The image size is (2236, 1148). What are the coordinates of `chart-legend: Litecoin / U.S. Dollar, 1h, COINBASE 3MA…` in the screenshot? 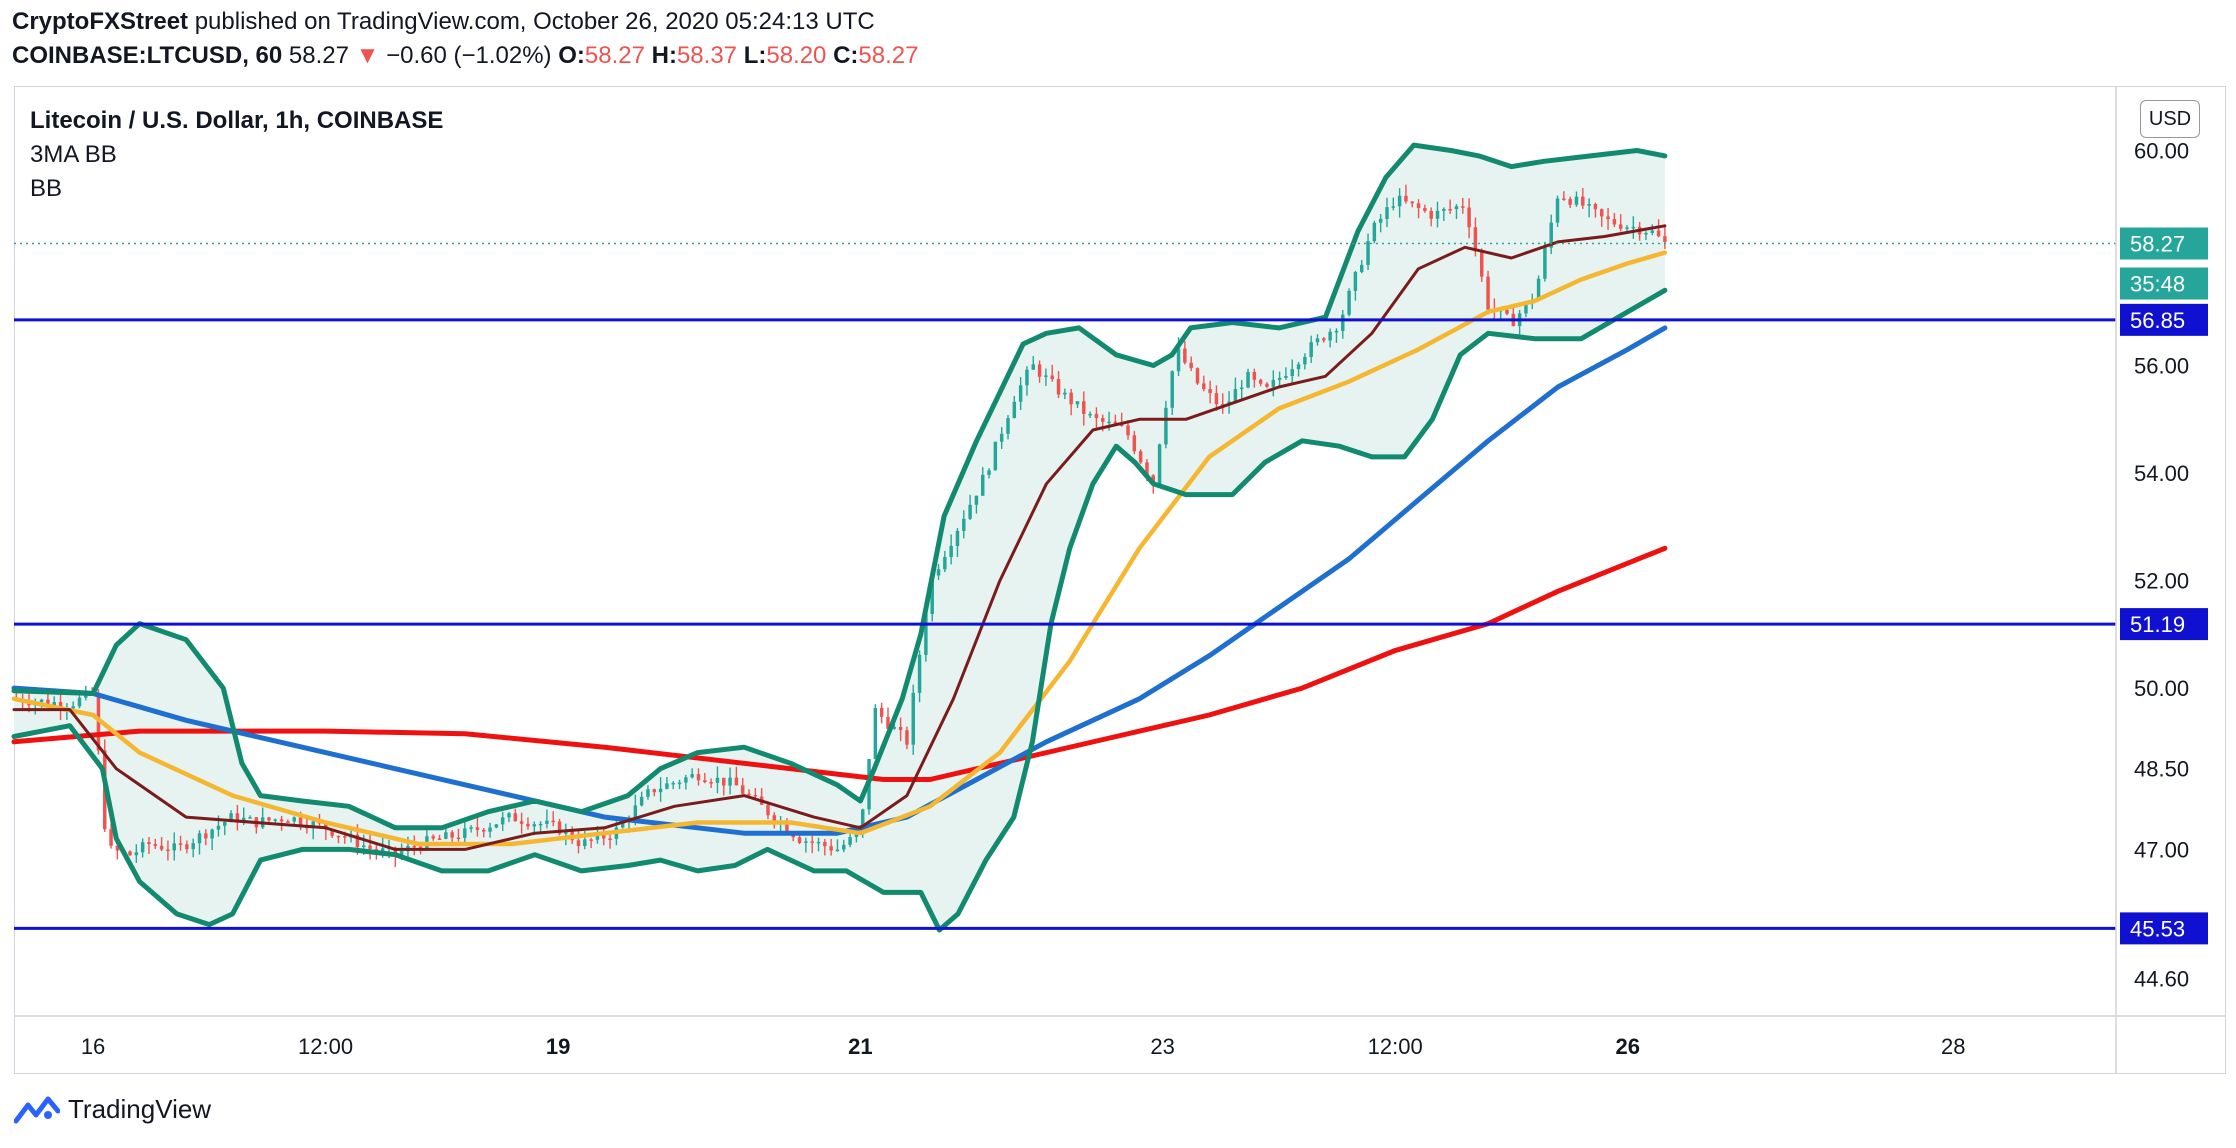 It's located at (236, 155).